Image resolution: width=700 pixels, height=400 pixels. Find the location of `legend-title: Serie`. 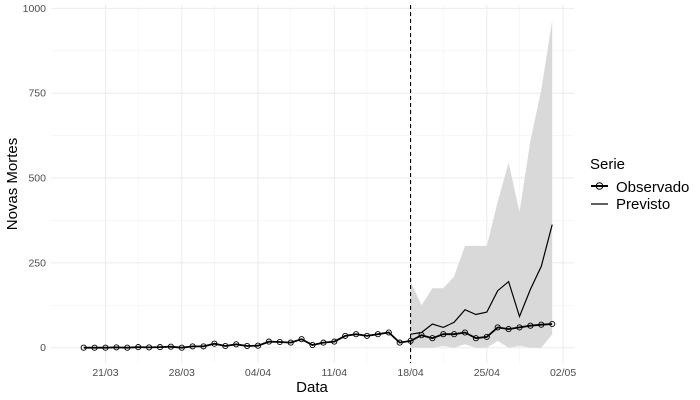

legend-title: Serie is located at coordinates (607, 164).